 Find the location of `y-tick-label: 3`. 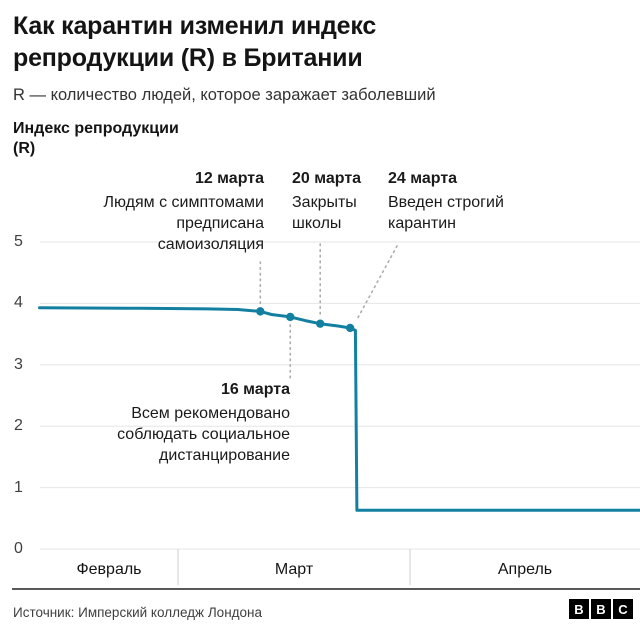

y-tick-label: 3 is located at coordinates (18, 364).